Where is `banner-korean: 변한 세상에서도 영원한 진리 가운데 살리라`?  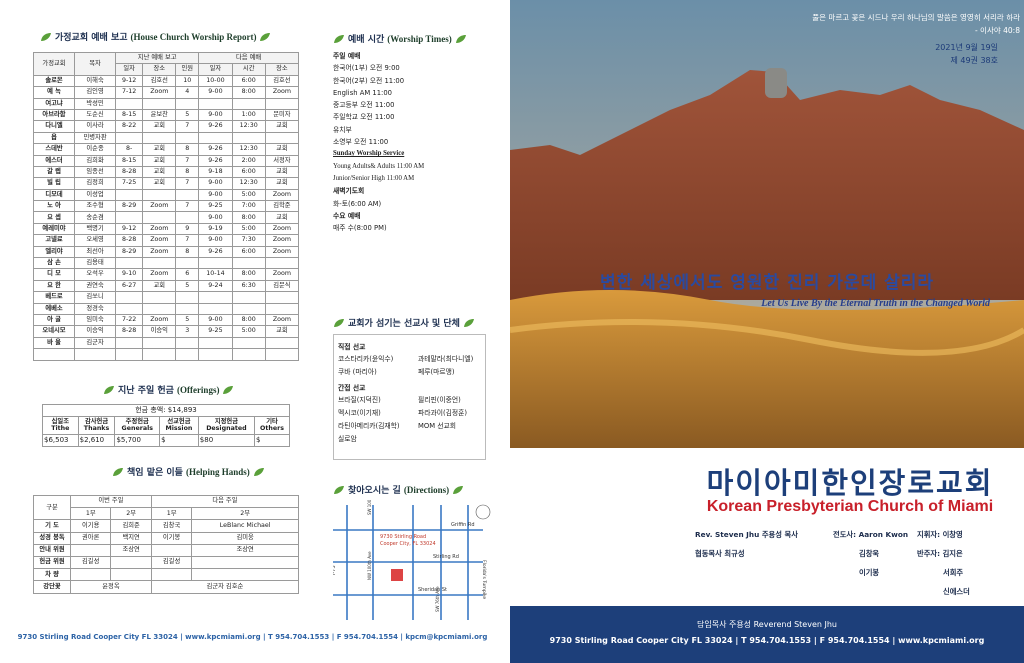 banner-korean: 변한 세상에서도 영원한 진리 가운데 살리라 is located at coordinates (767, 283).